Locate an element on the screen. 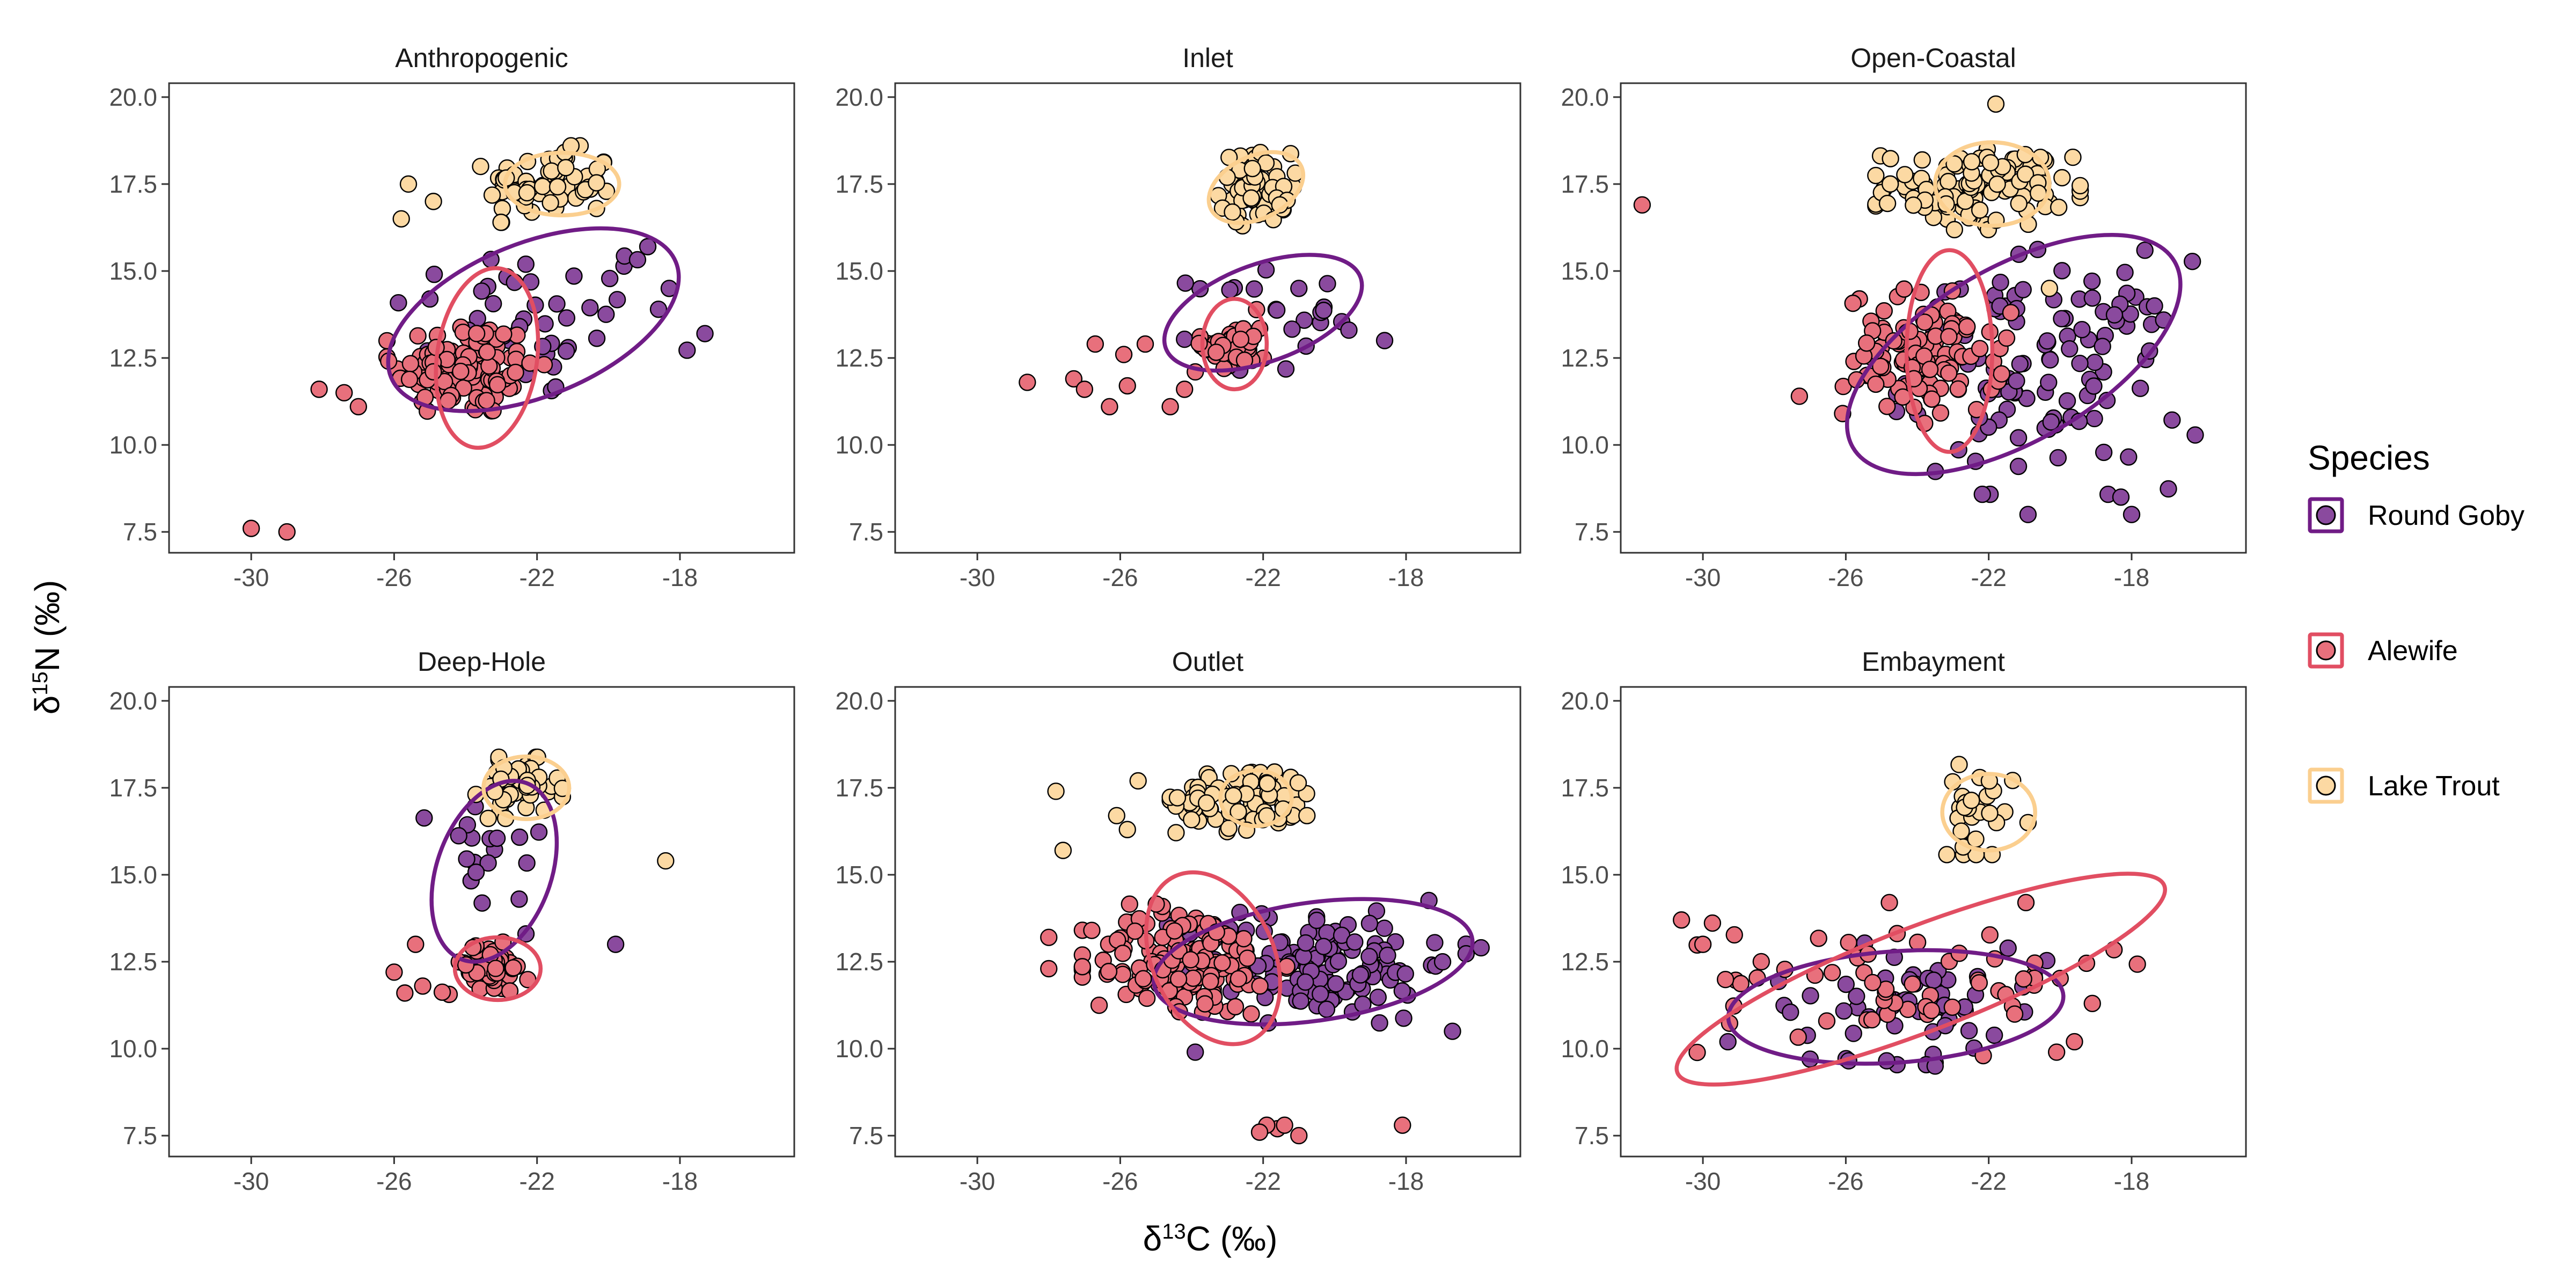 The width and height of the screenshot is (2576, 1288). y-tick-label: 12.5 is located at coordinates (1585, 358).